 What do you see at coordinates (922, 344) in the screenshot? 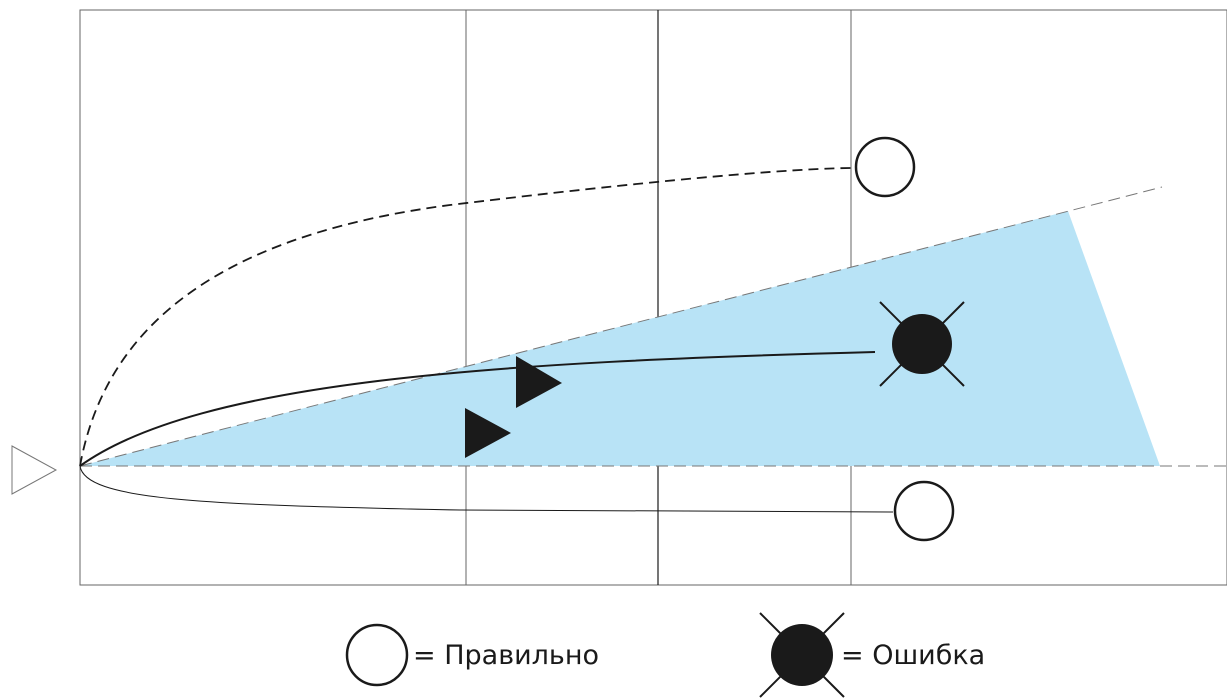
I see `error-marker-icon` at bounding box center [922, 344].